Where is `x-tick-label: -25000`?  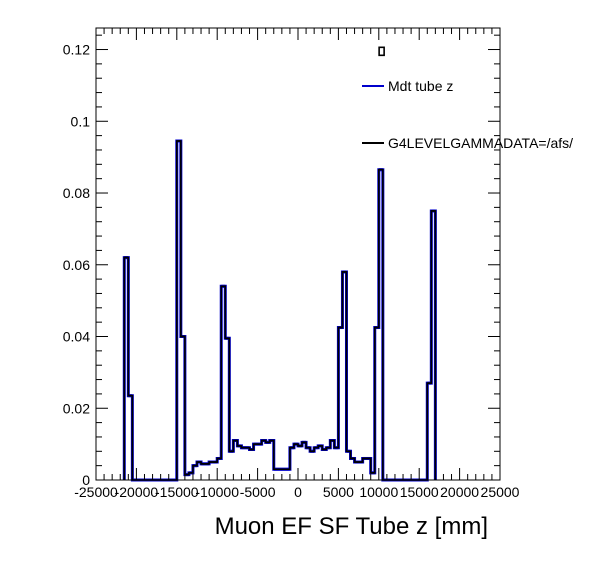
x-tick-label: -25000 is located at coordinates (96, 492).